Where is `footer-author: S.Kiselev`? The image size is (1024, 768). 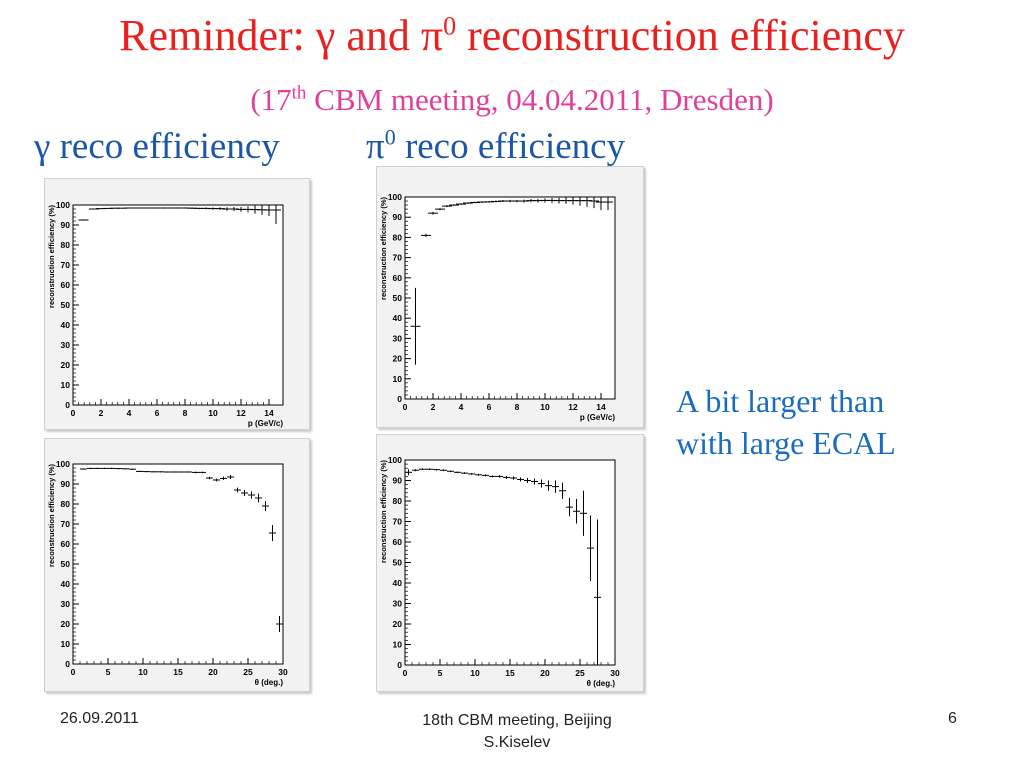 footer-author: S.Kiselev is located at coordinates (517, 742).